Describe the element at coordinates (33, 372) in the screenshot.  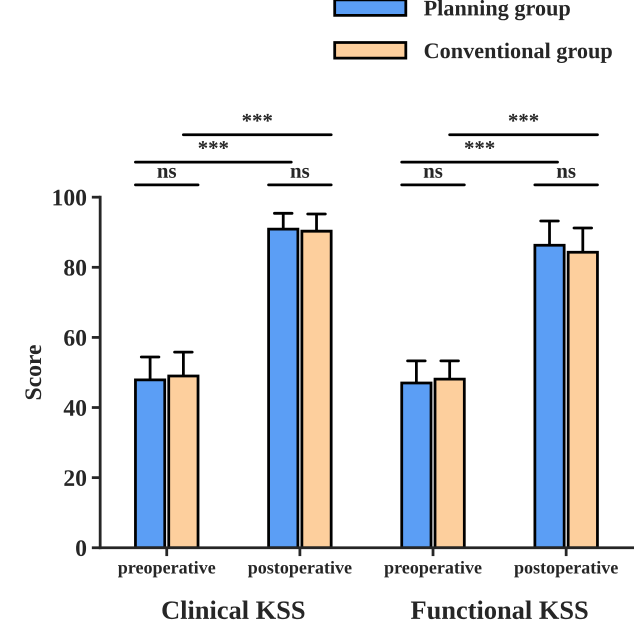
I see `y-axis-title: Score` at that location.